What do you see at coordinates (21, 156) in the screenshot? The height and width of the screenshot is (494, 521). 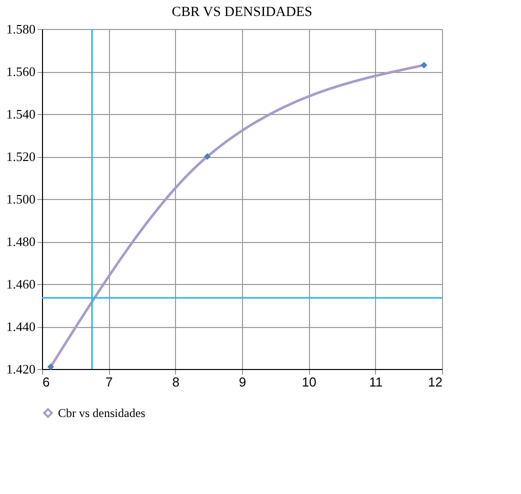 I see `y-tick-label: 1.520` at bounding box center [21, 156].